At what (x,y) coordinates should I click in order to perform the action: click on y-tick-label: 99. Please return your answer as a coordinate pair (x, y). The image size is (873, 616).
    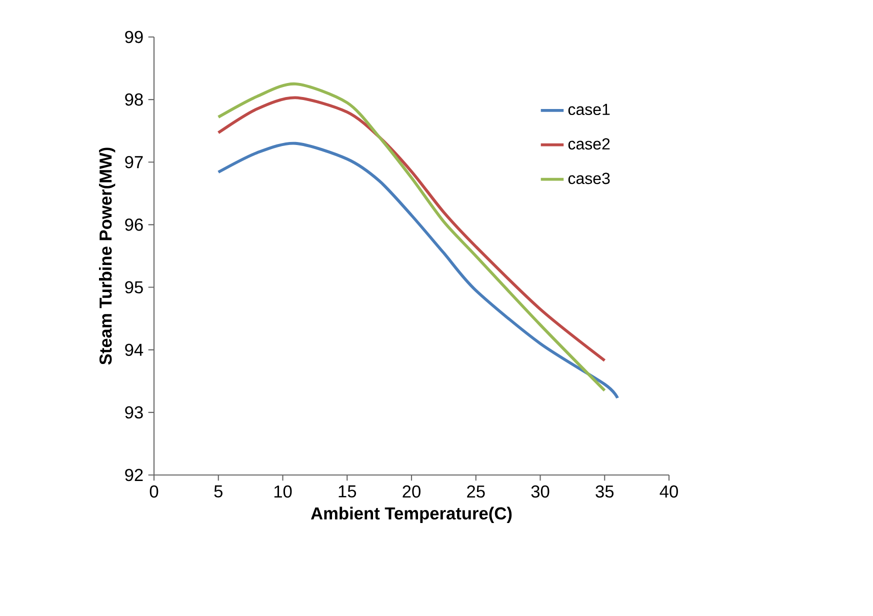
    Looking at the image, I should click on (134, 37).